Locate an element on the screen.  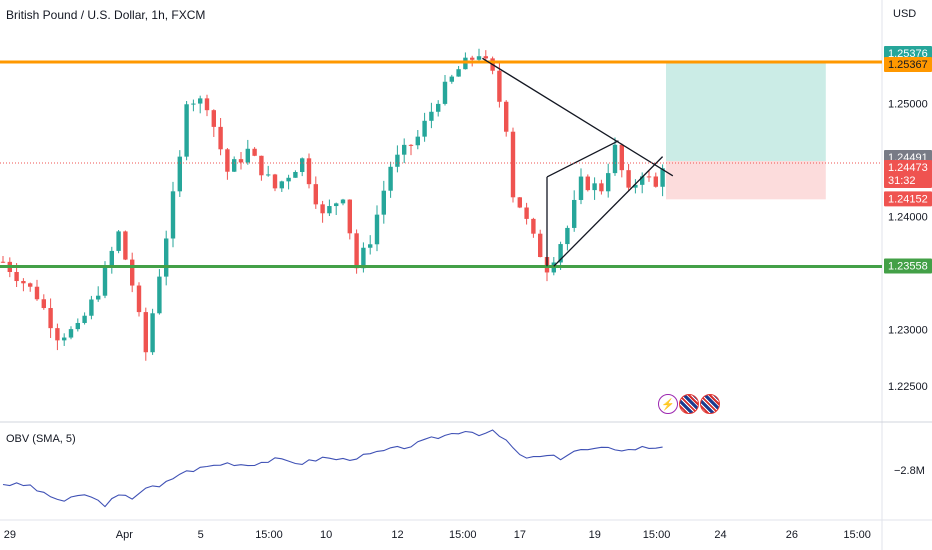
last-price-price-tag is located at coordinates (908, 174).